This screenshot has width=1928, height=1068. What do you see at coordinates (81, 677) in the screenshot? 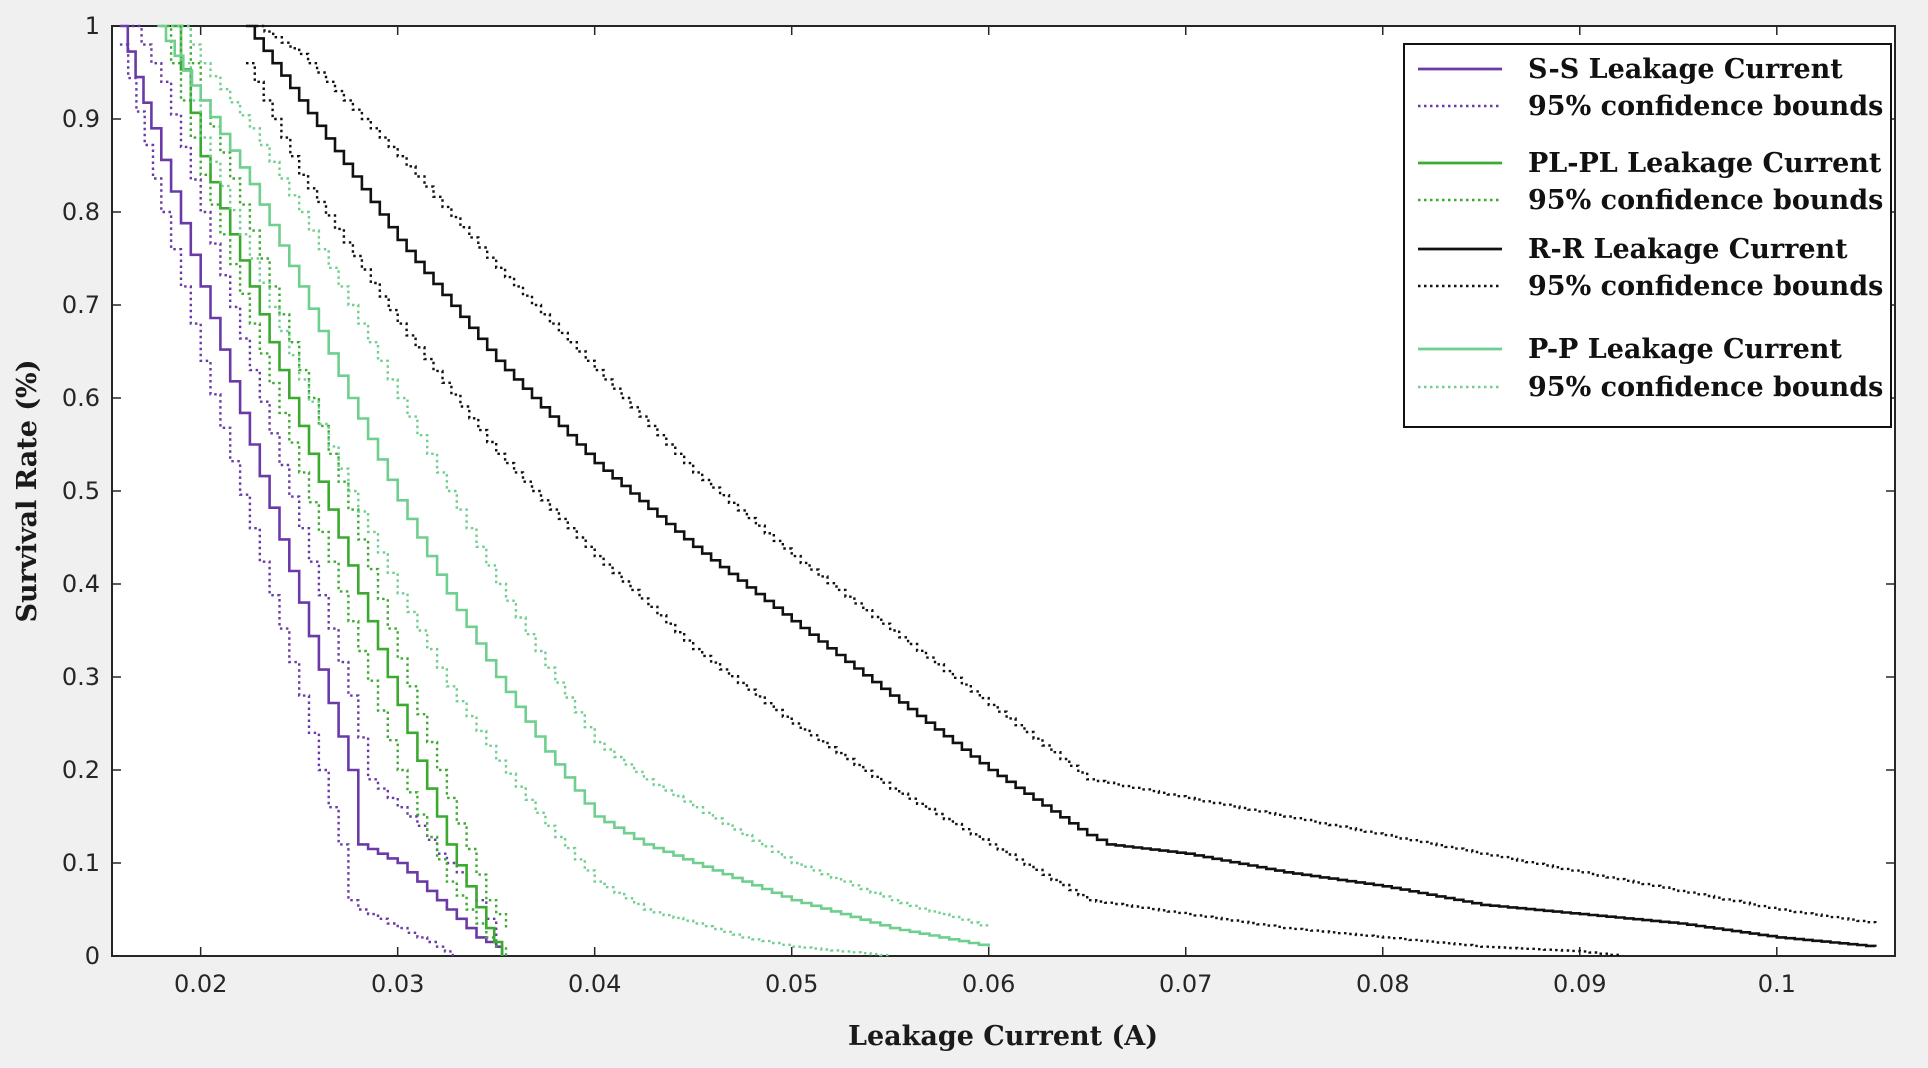
I see `y-tick-label: 0.3` at bounding box center [81, 677].